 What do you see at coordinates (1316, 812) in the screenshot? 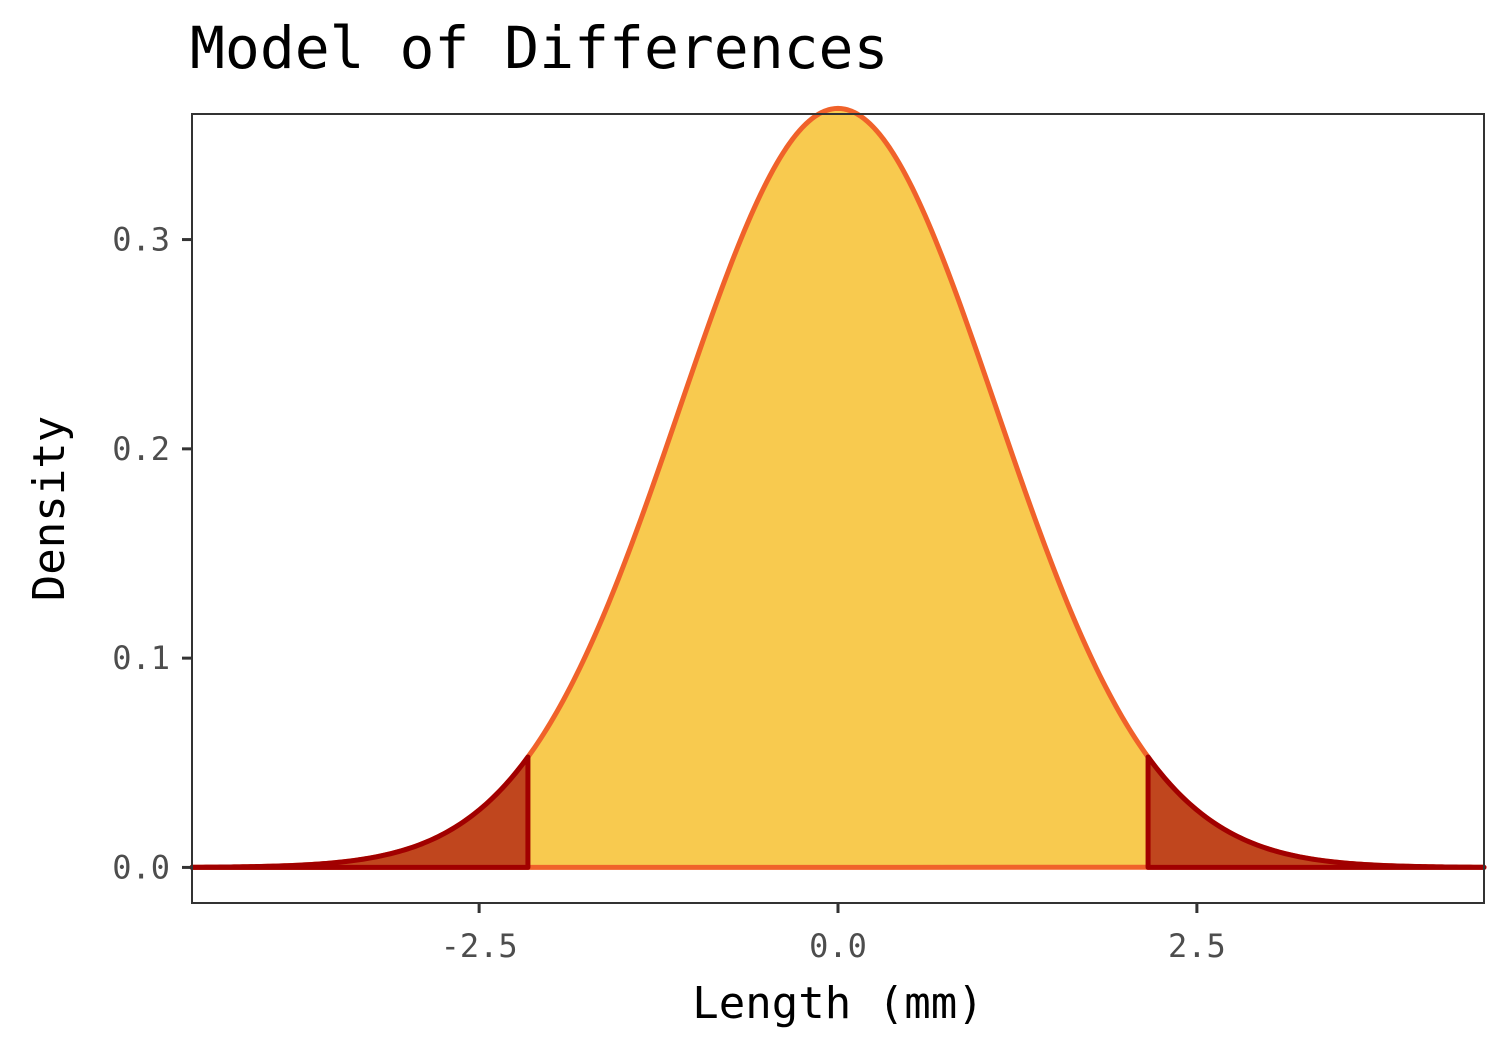
I see `upper-tail-region` at bounding box center [1316, 812].